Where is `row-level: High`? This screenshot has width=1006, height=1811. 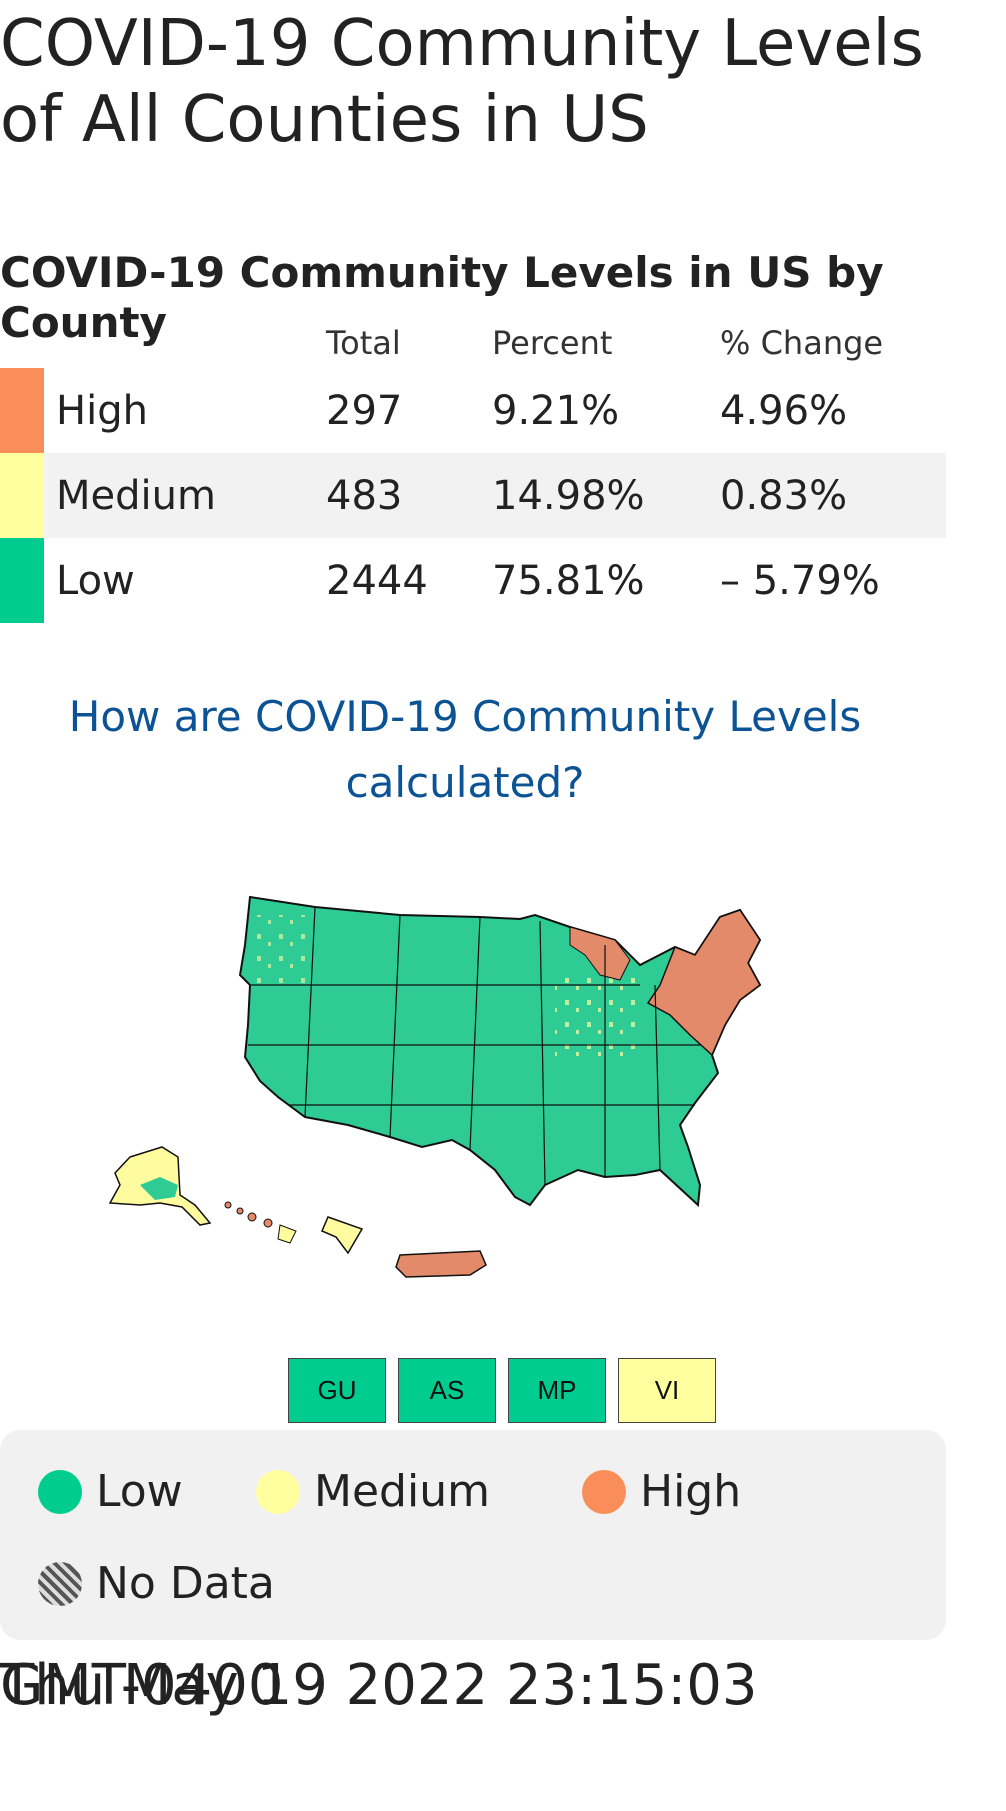
row-level: High is located at coordinates (102, 410).